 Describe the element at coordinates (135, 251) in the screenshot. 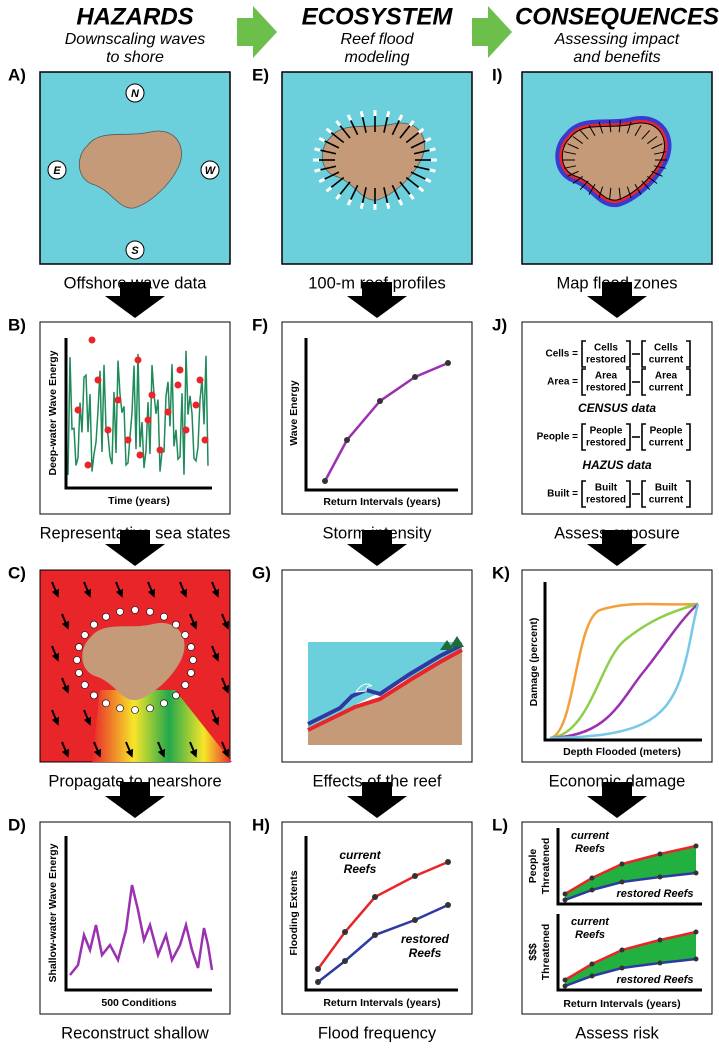

I see `compass-label: S` at that location.